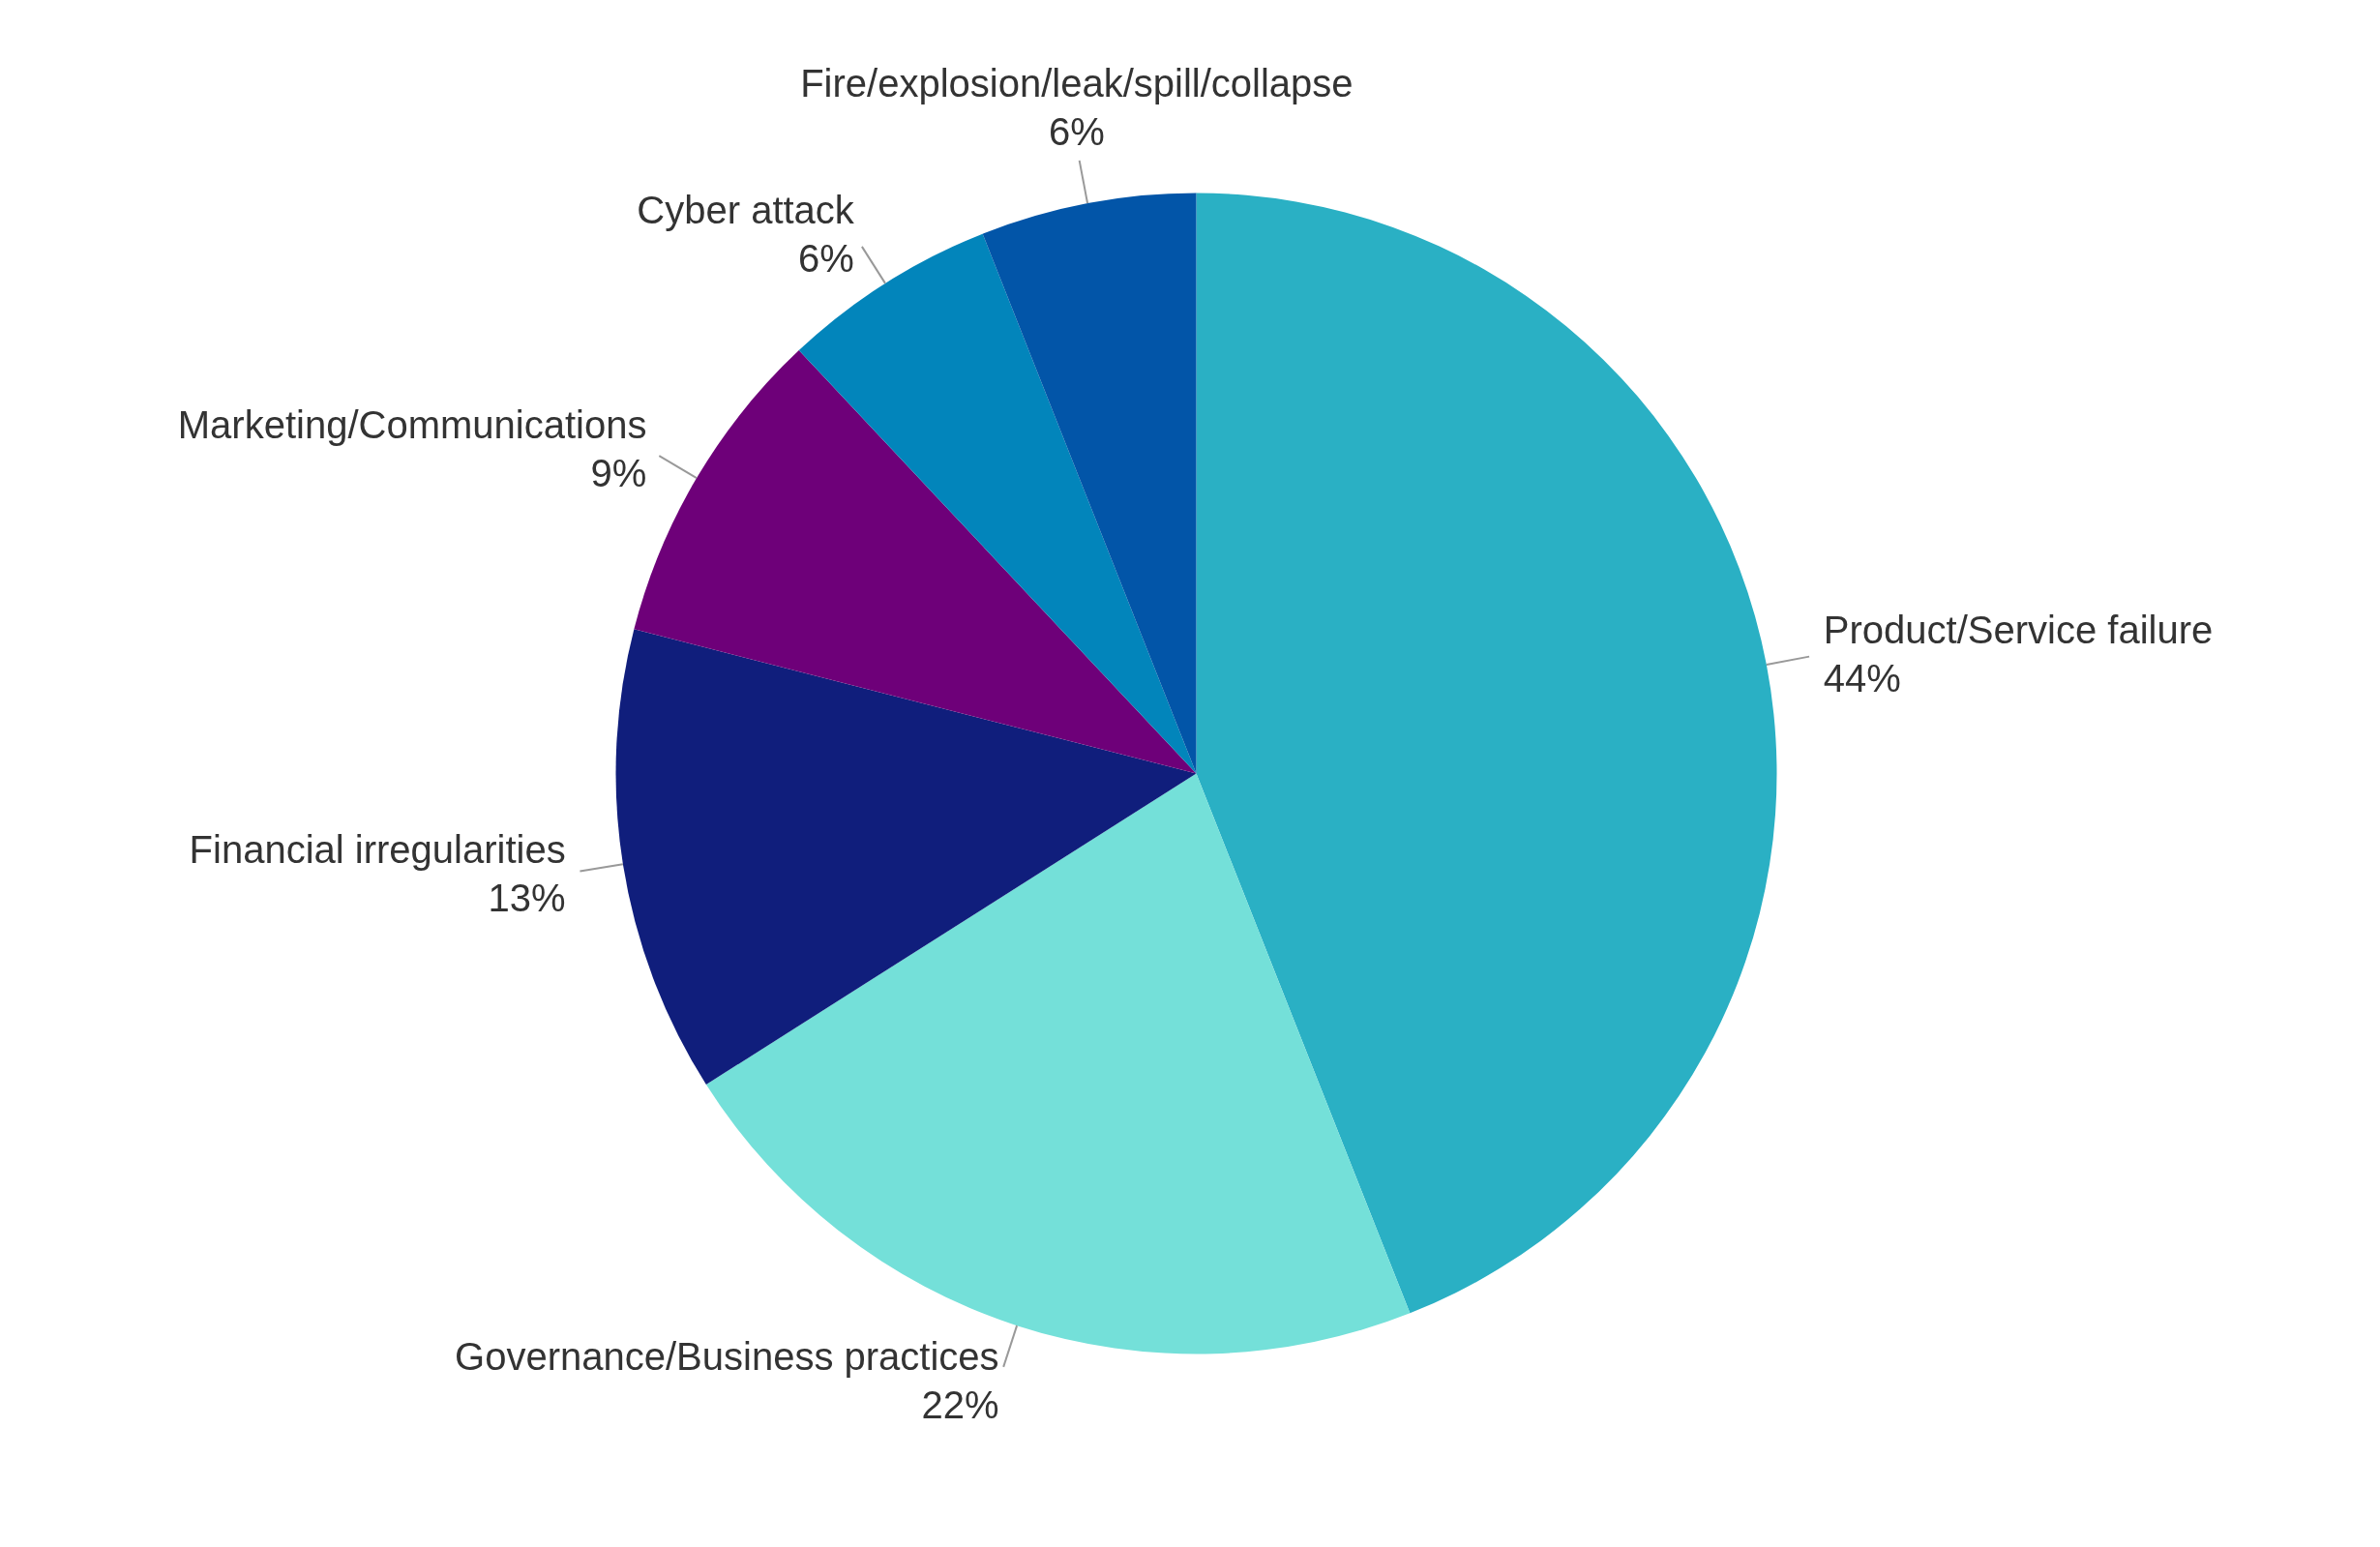  I want to click on slice-label: Marketing/Communications, so click(412, 424).